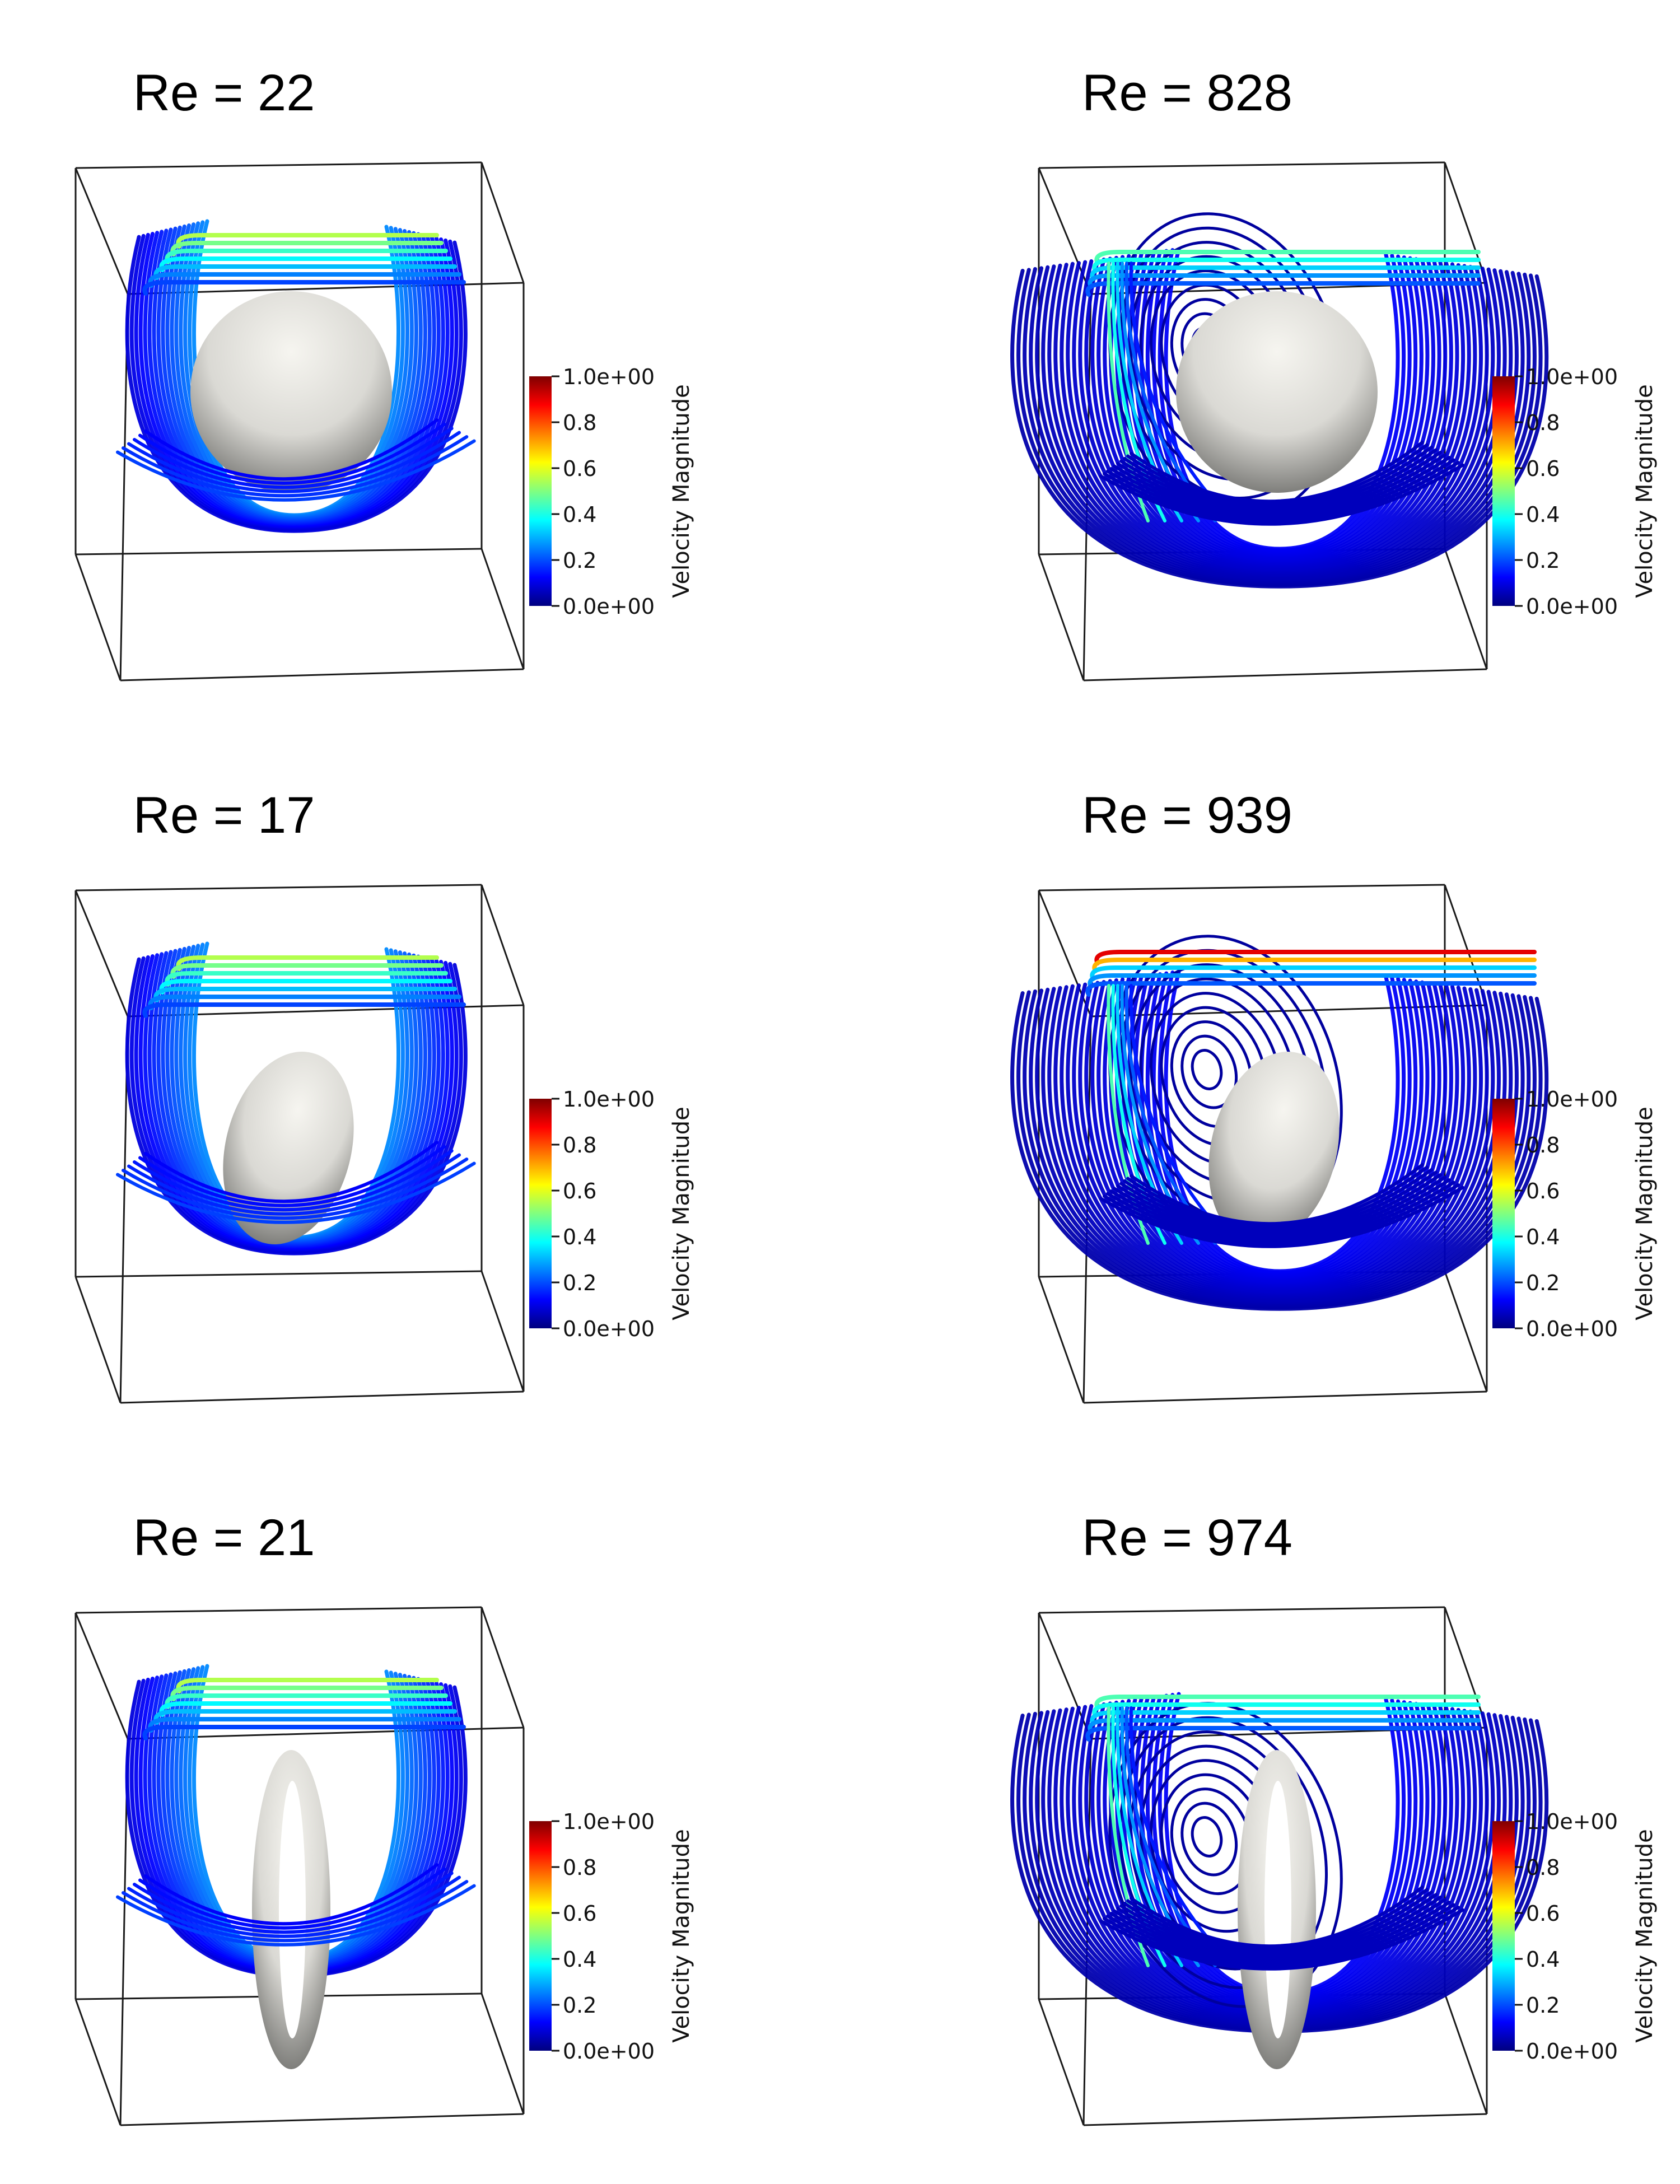 This screenshot has height=2184, width=1680. What do you see at coordinates (1187, 1537) in the screenshot?
I see `panel-title: Re = 974` at bounding box center [1187, 1537].